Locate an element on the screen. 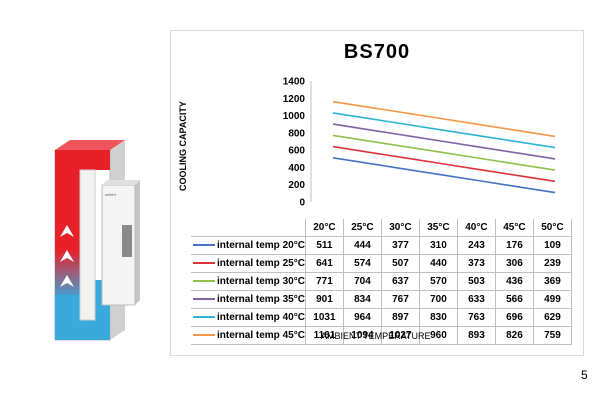 The image size is (607, 400). x-tick-label: 20°C is located at coordinates (324, 228).